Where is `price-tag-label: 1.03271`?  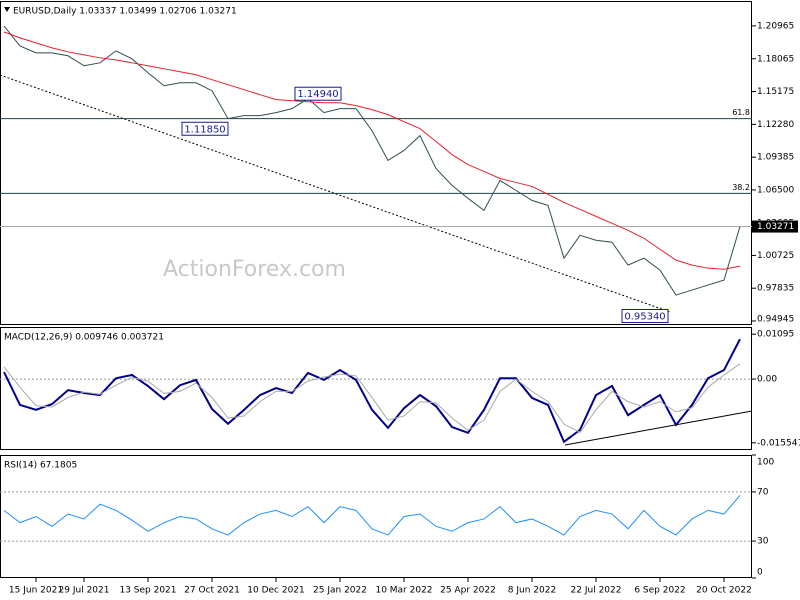 price-tag-label: 1.03271 is located at coordinates (775, 227).